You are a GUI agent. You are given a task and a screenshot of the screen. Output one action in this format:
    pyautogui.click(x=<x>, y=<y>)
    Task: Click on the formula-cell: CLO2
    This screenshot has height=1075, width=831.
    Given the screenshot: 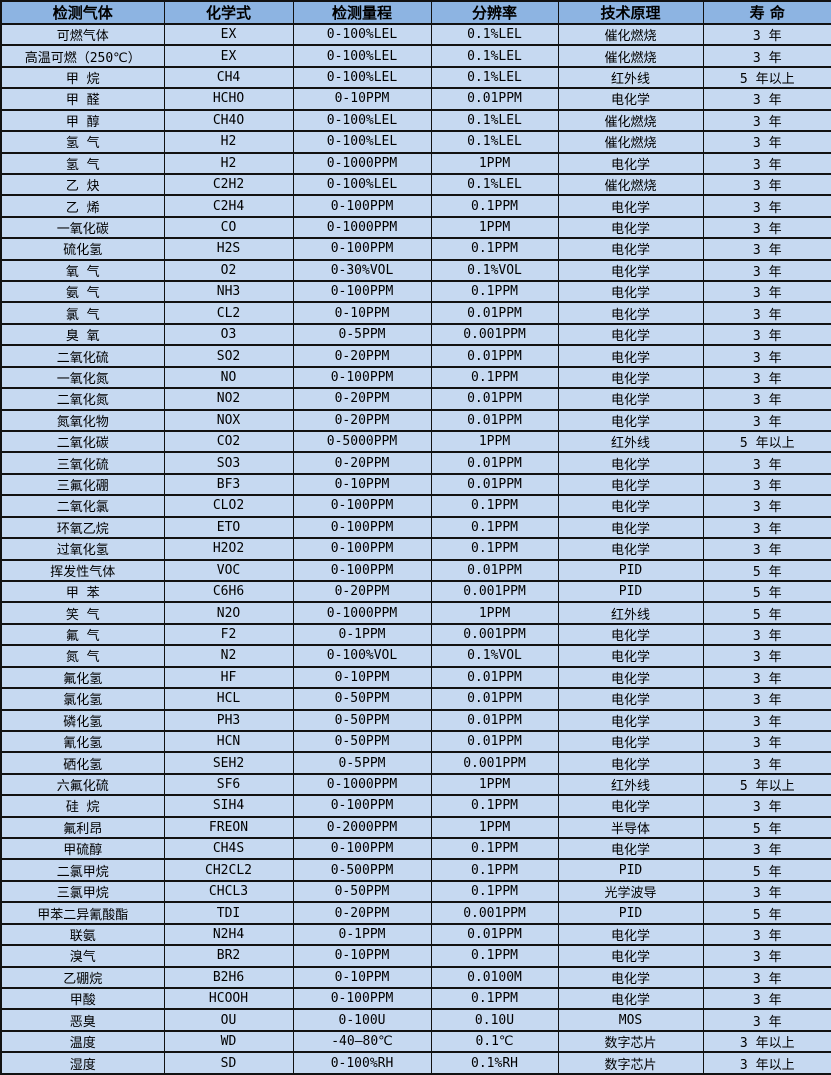 What is the action you would take?
    pyautogui.click(x=228, y=506)
    